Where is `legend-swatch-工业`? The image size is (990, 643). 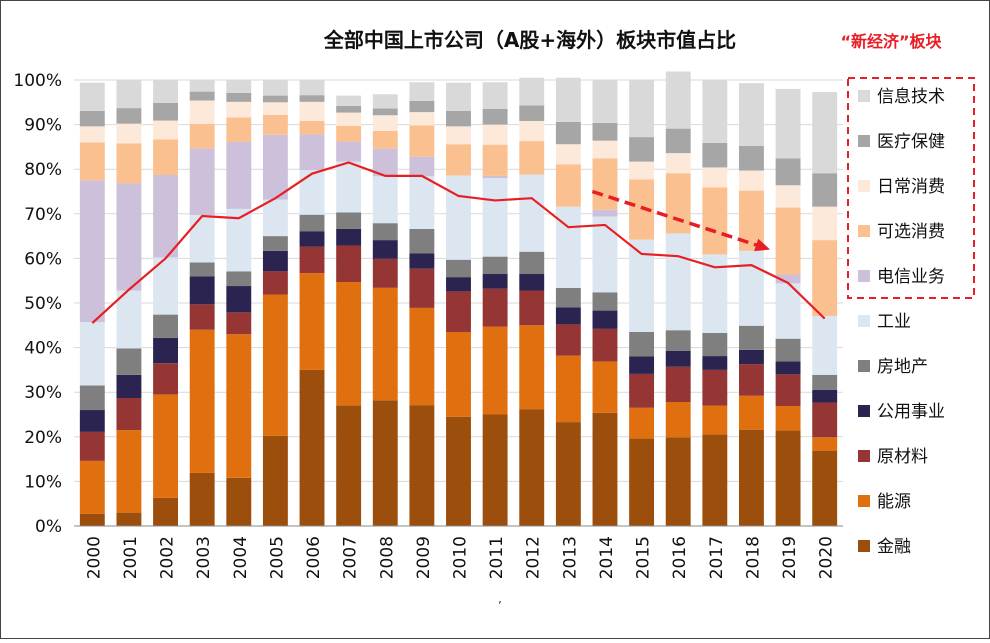
legend-swatch-工业 is located at coordinates (864, 321).